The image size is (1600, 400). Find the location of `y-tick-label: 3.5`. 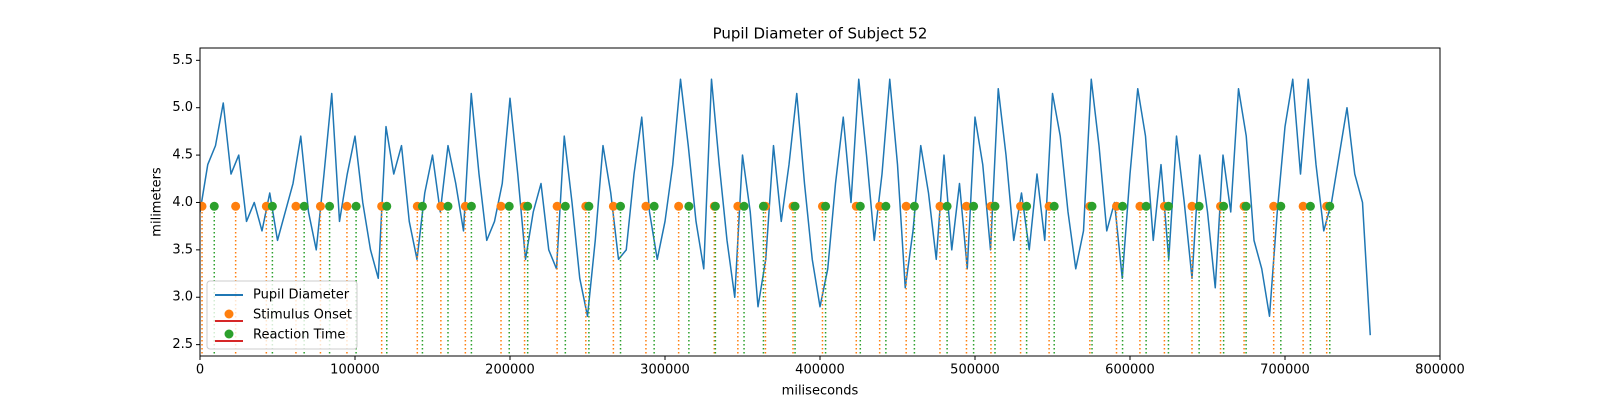

y-tick-label: 3.5 is located at coordinates (182, 249).